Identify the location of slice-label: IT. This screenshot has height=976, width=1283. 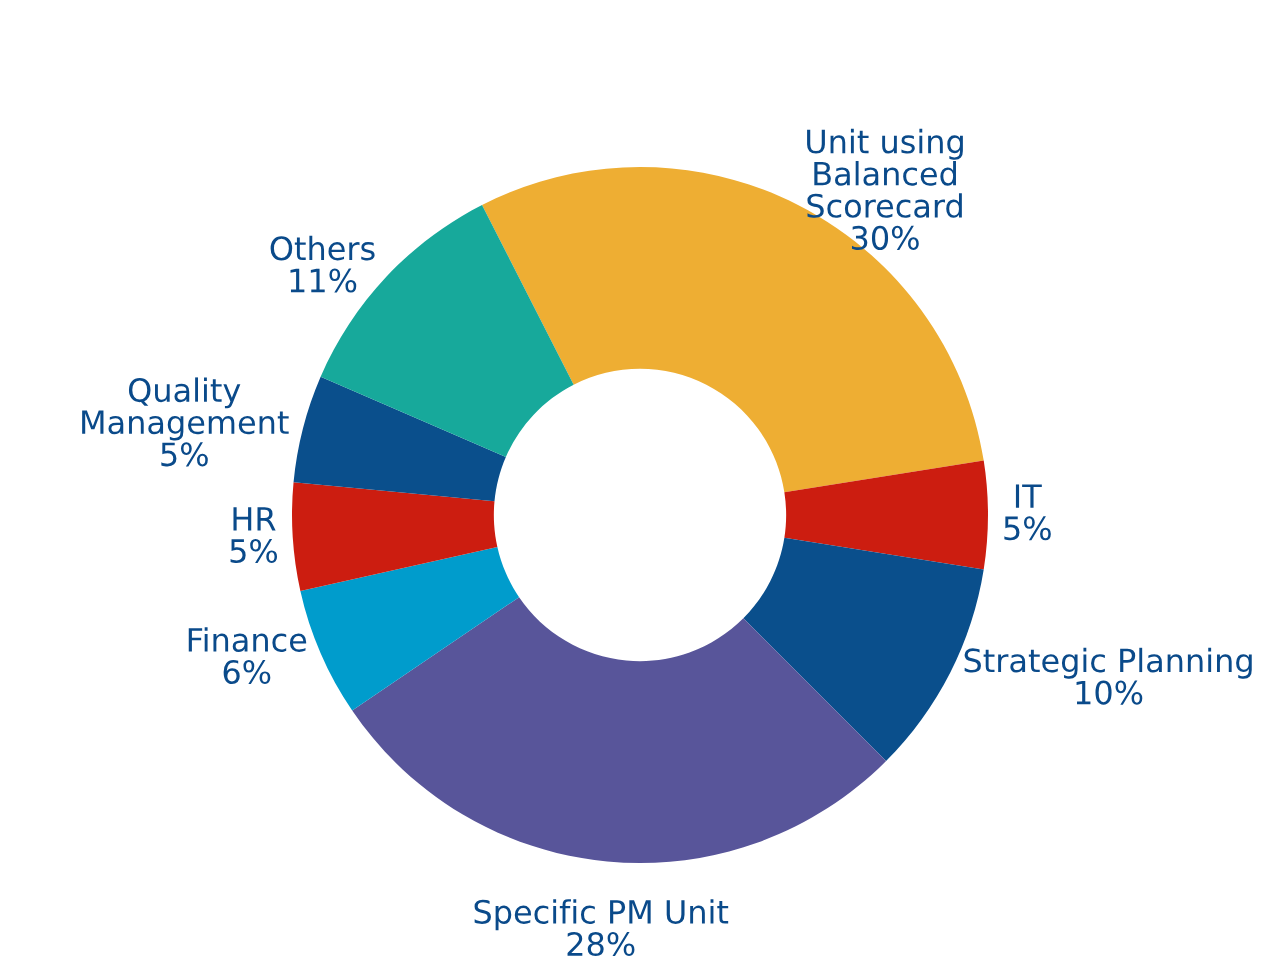
(1028, 496).